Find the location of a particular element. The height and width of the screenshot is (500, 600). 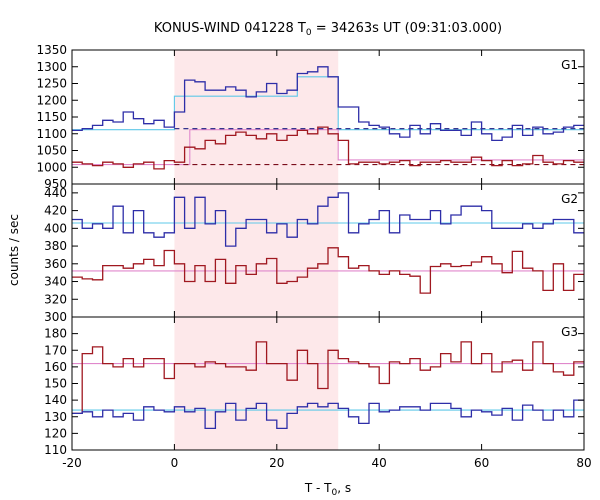

panel-g3-y-tick-label: 120 is located at coordinates (55, 433).